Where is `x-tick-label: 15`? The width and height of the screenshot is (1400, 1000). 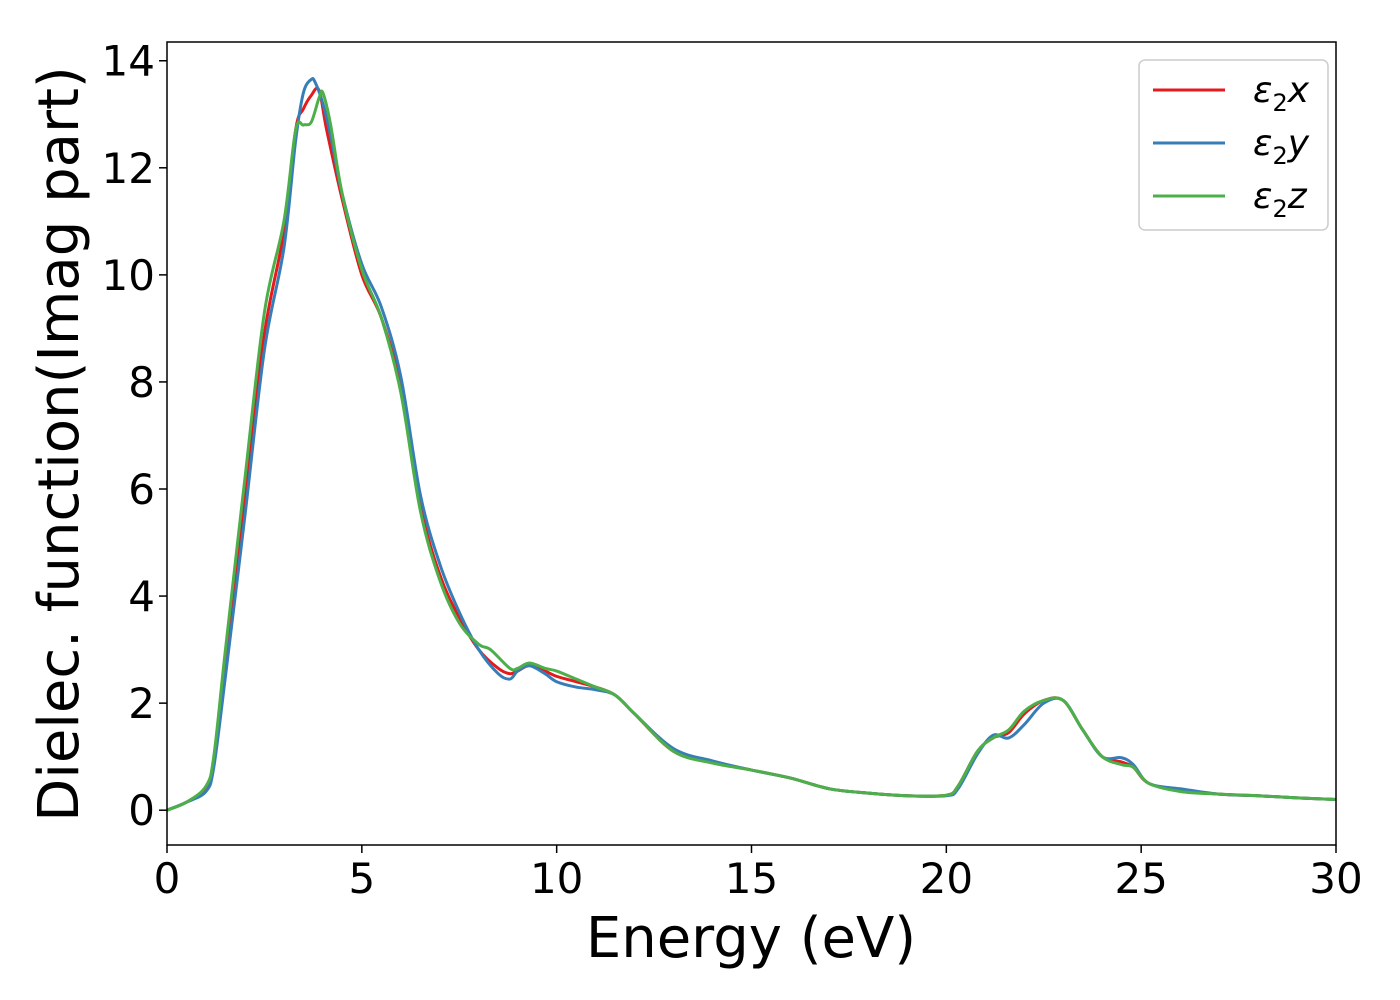 x-tick-label: 15 is located at coordinates (751, 878).